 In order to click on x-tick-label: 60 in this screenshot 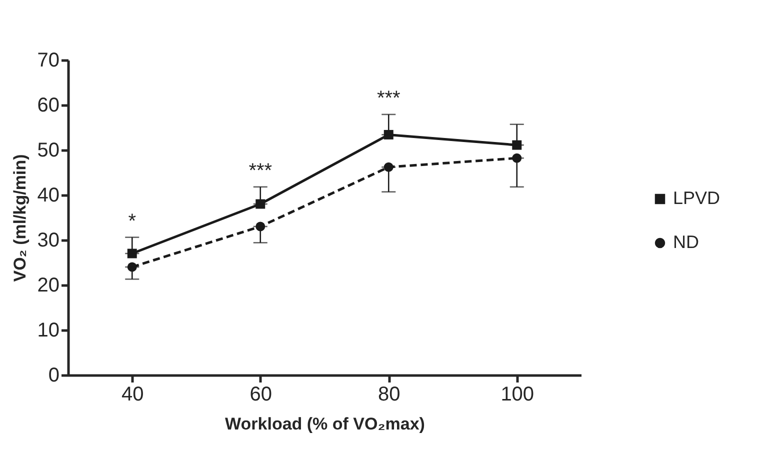, I will do `click(261, 395)`.